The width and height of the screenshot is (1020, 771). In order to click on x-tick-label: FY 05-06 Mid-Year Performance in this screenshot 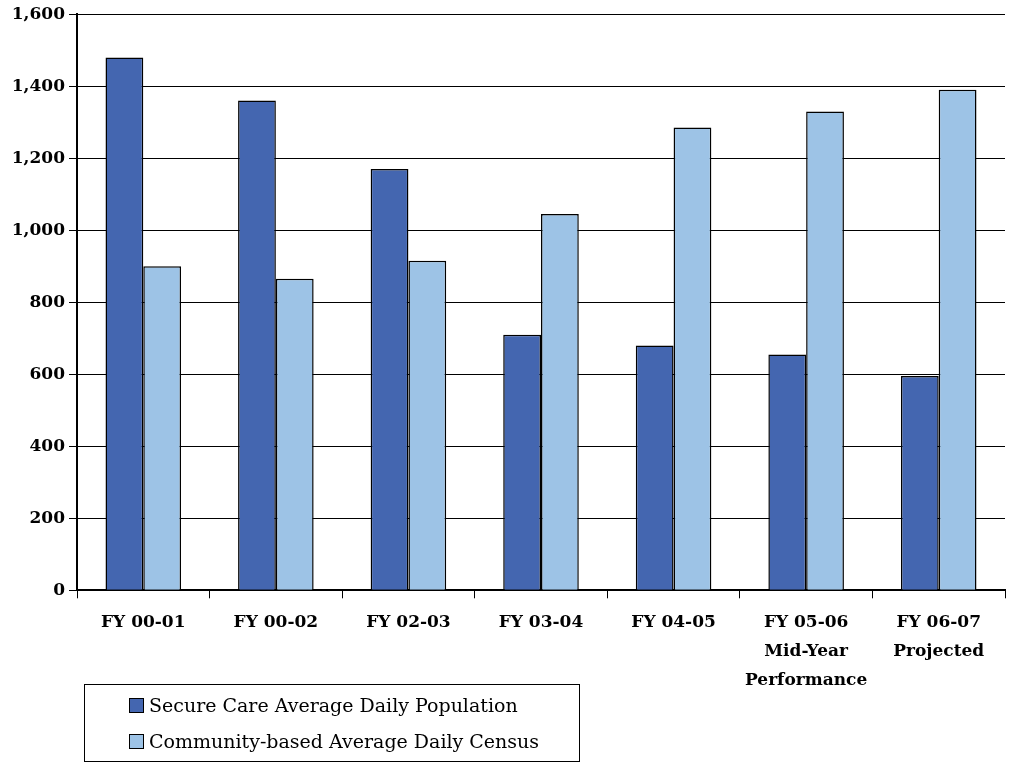, I will do `click(806, 650)`.